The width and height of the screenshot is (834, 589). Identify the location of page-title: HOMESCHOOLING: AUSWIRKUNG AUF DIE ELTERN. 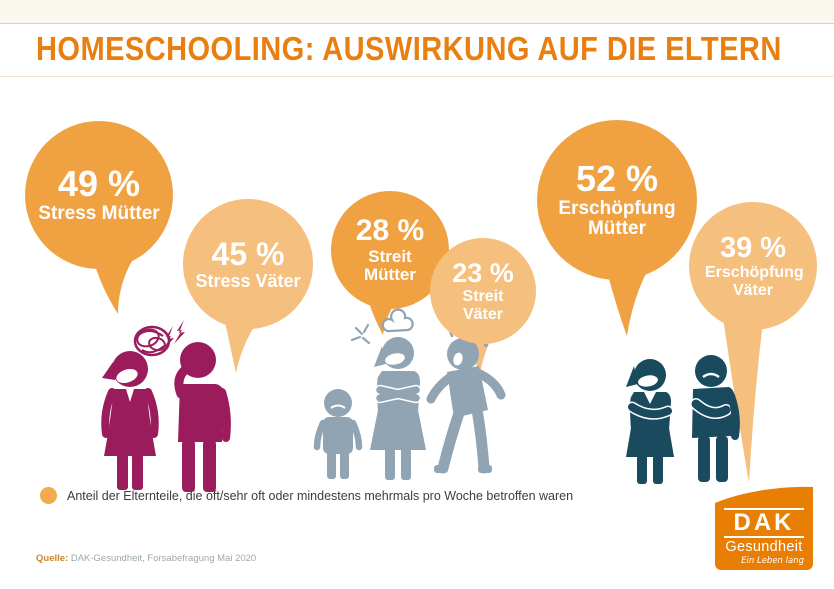
(409, 48).